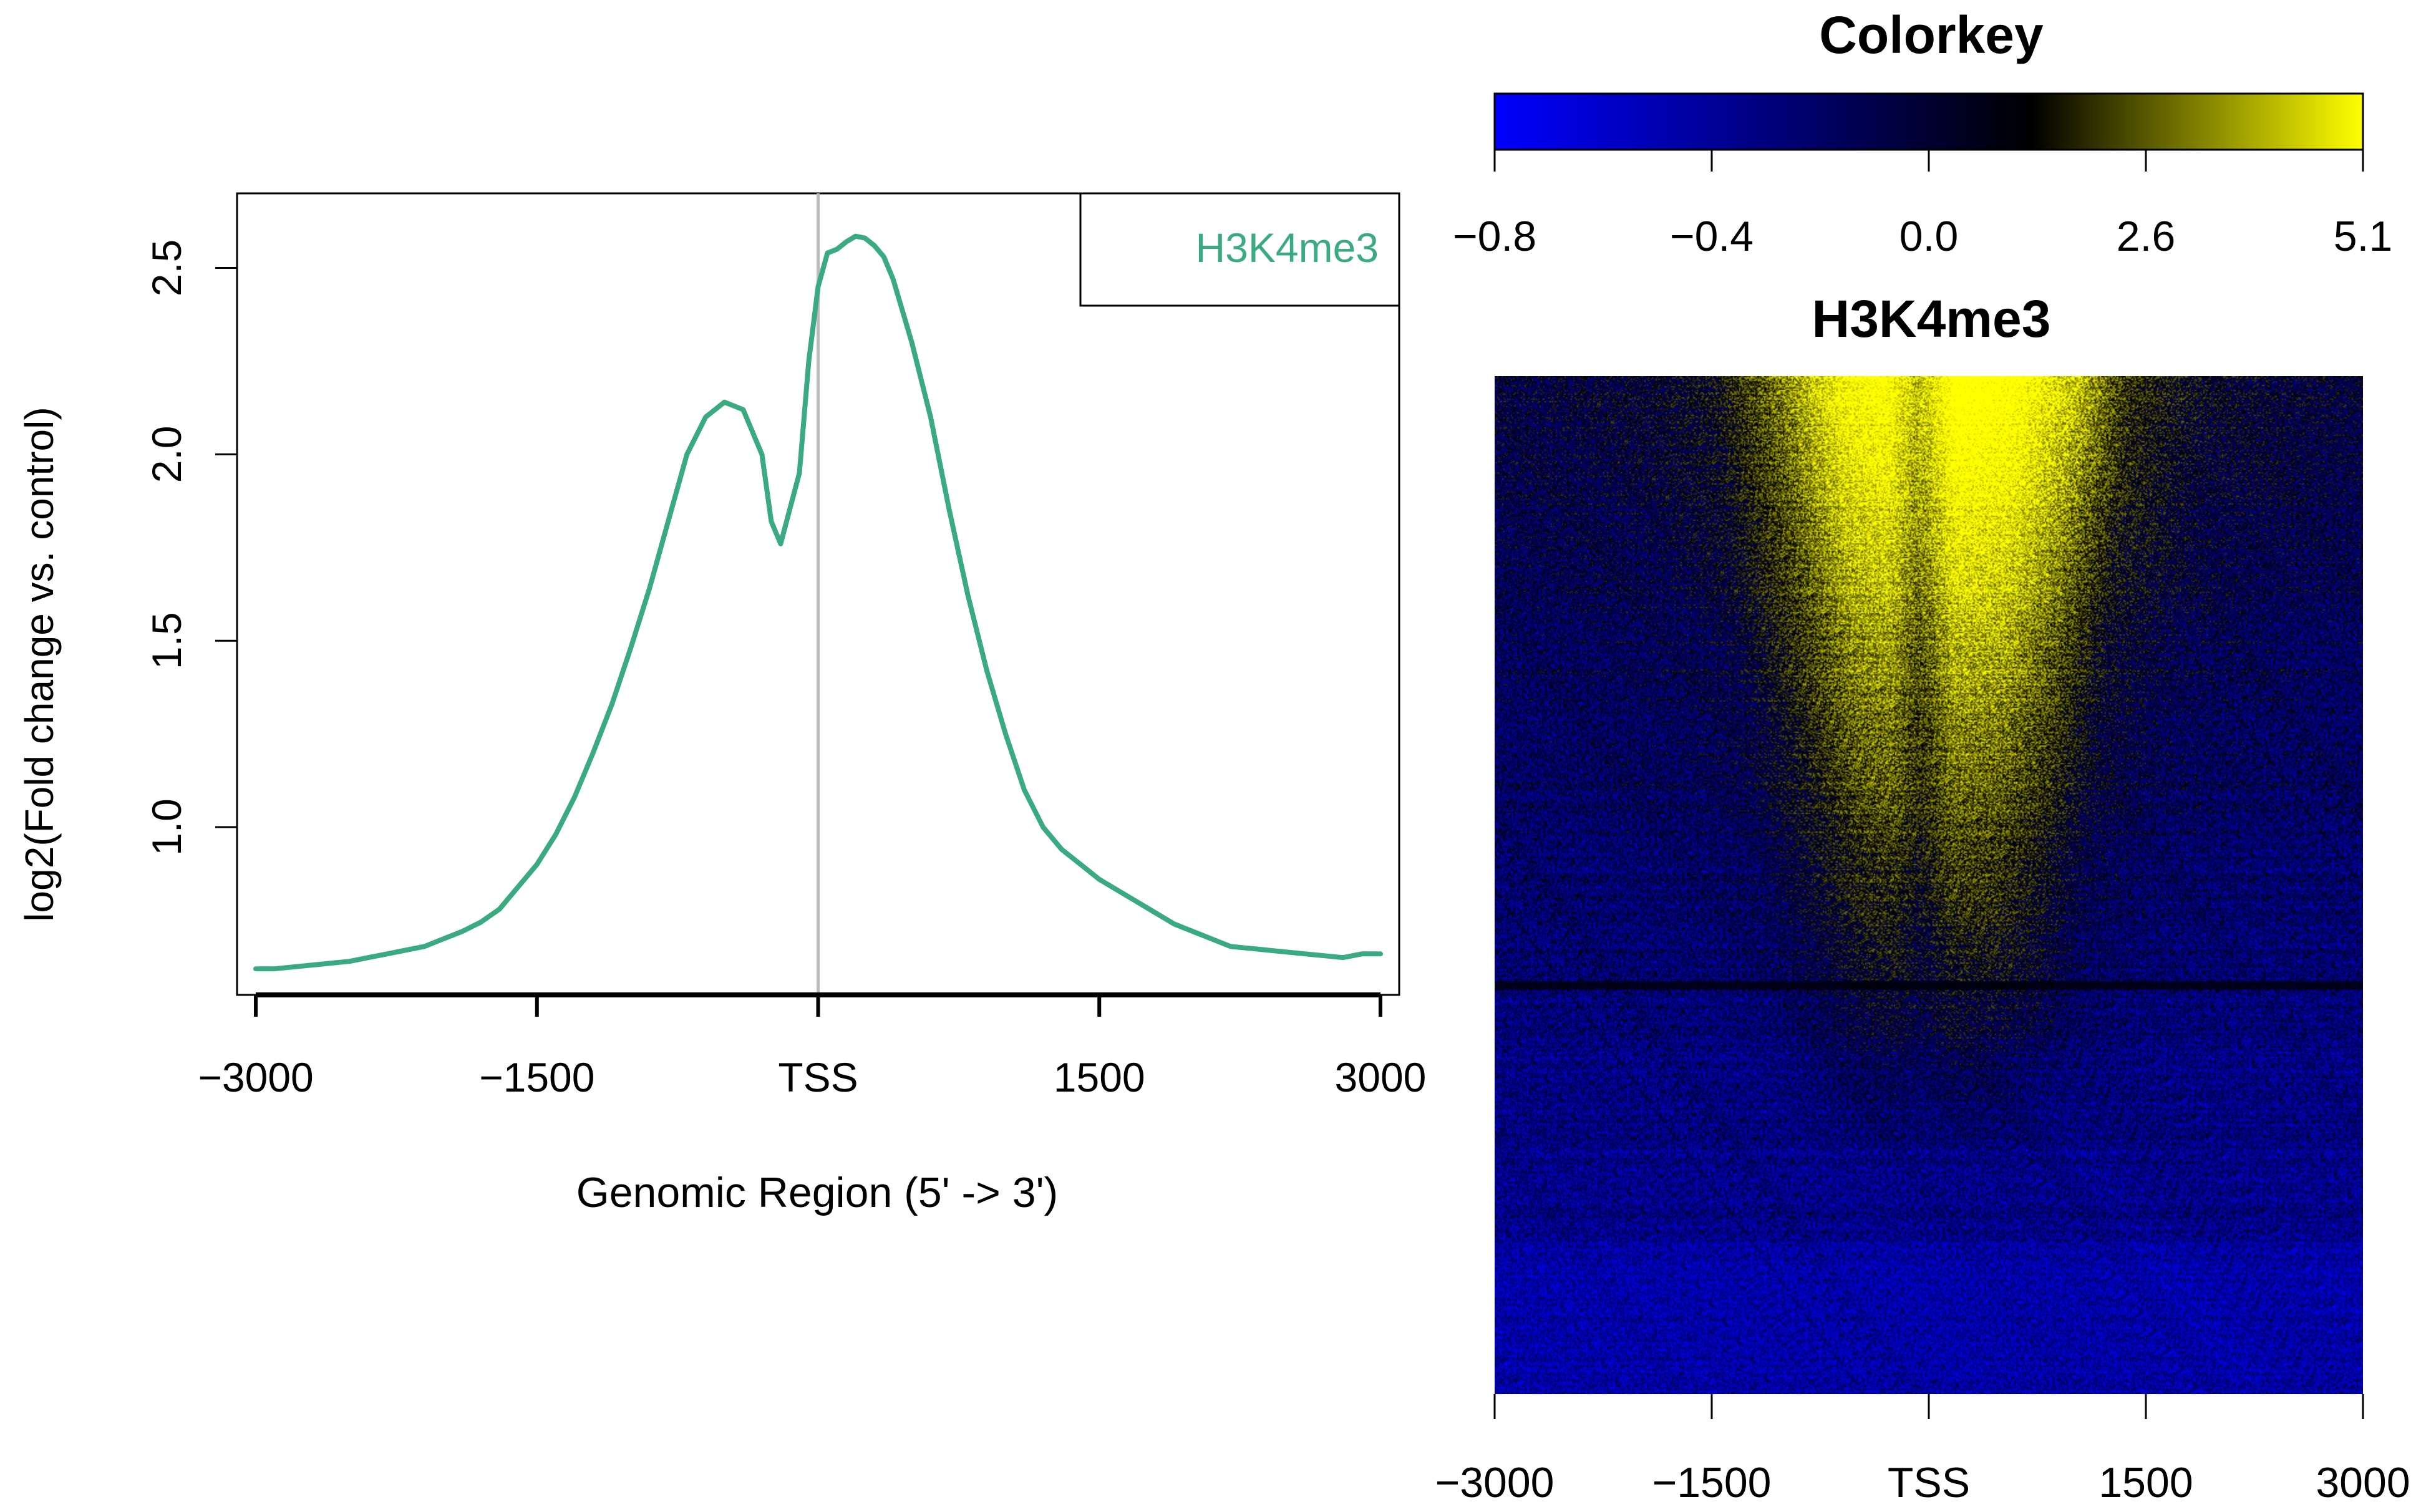 The width and height of the screenshot is (2416, 1512). Describe the element at coordinates (1922, 1450) in the screenshot. I see `heatmap-x-axis: −3000 −1500 TSS 1500 3000` at that location.